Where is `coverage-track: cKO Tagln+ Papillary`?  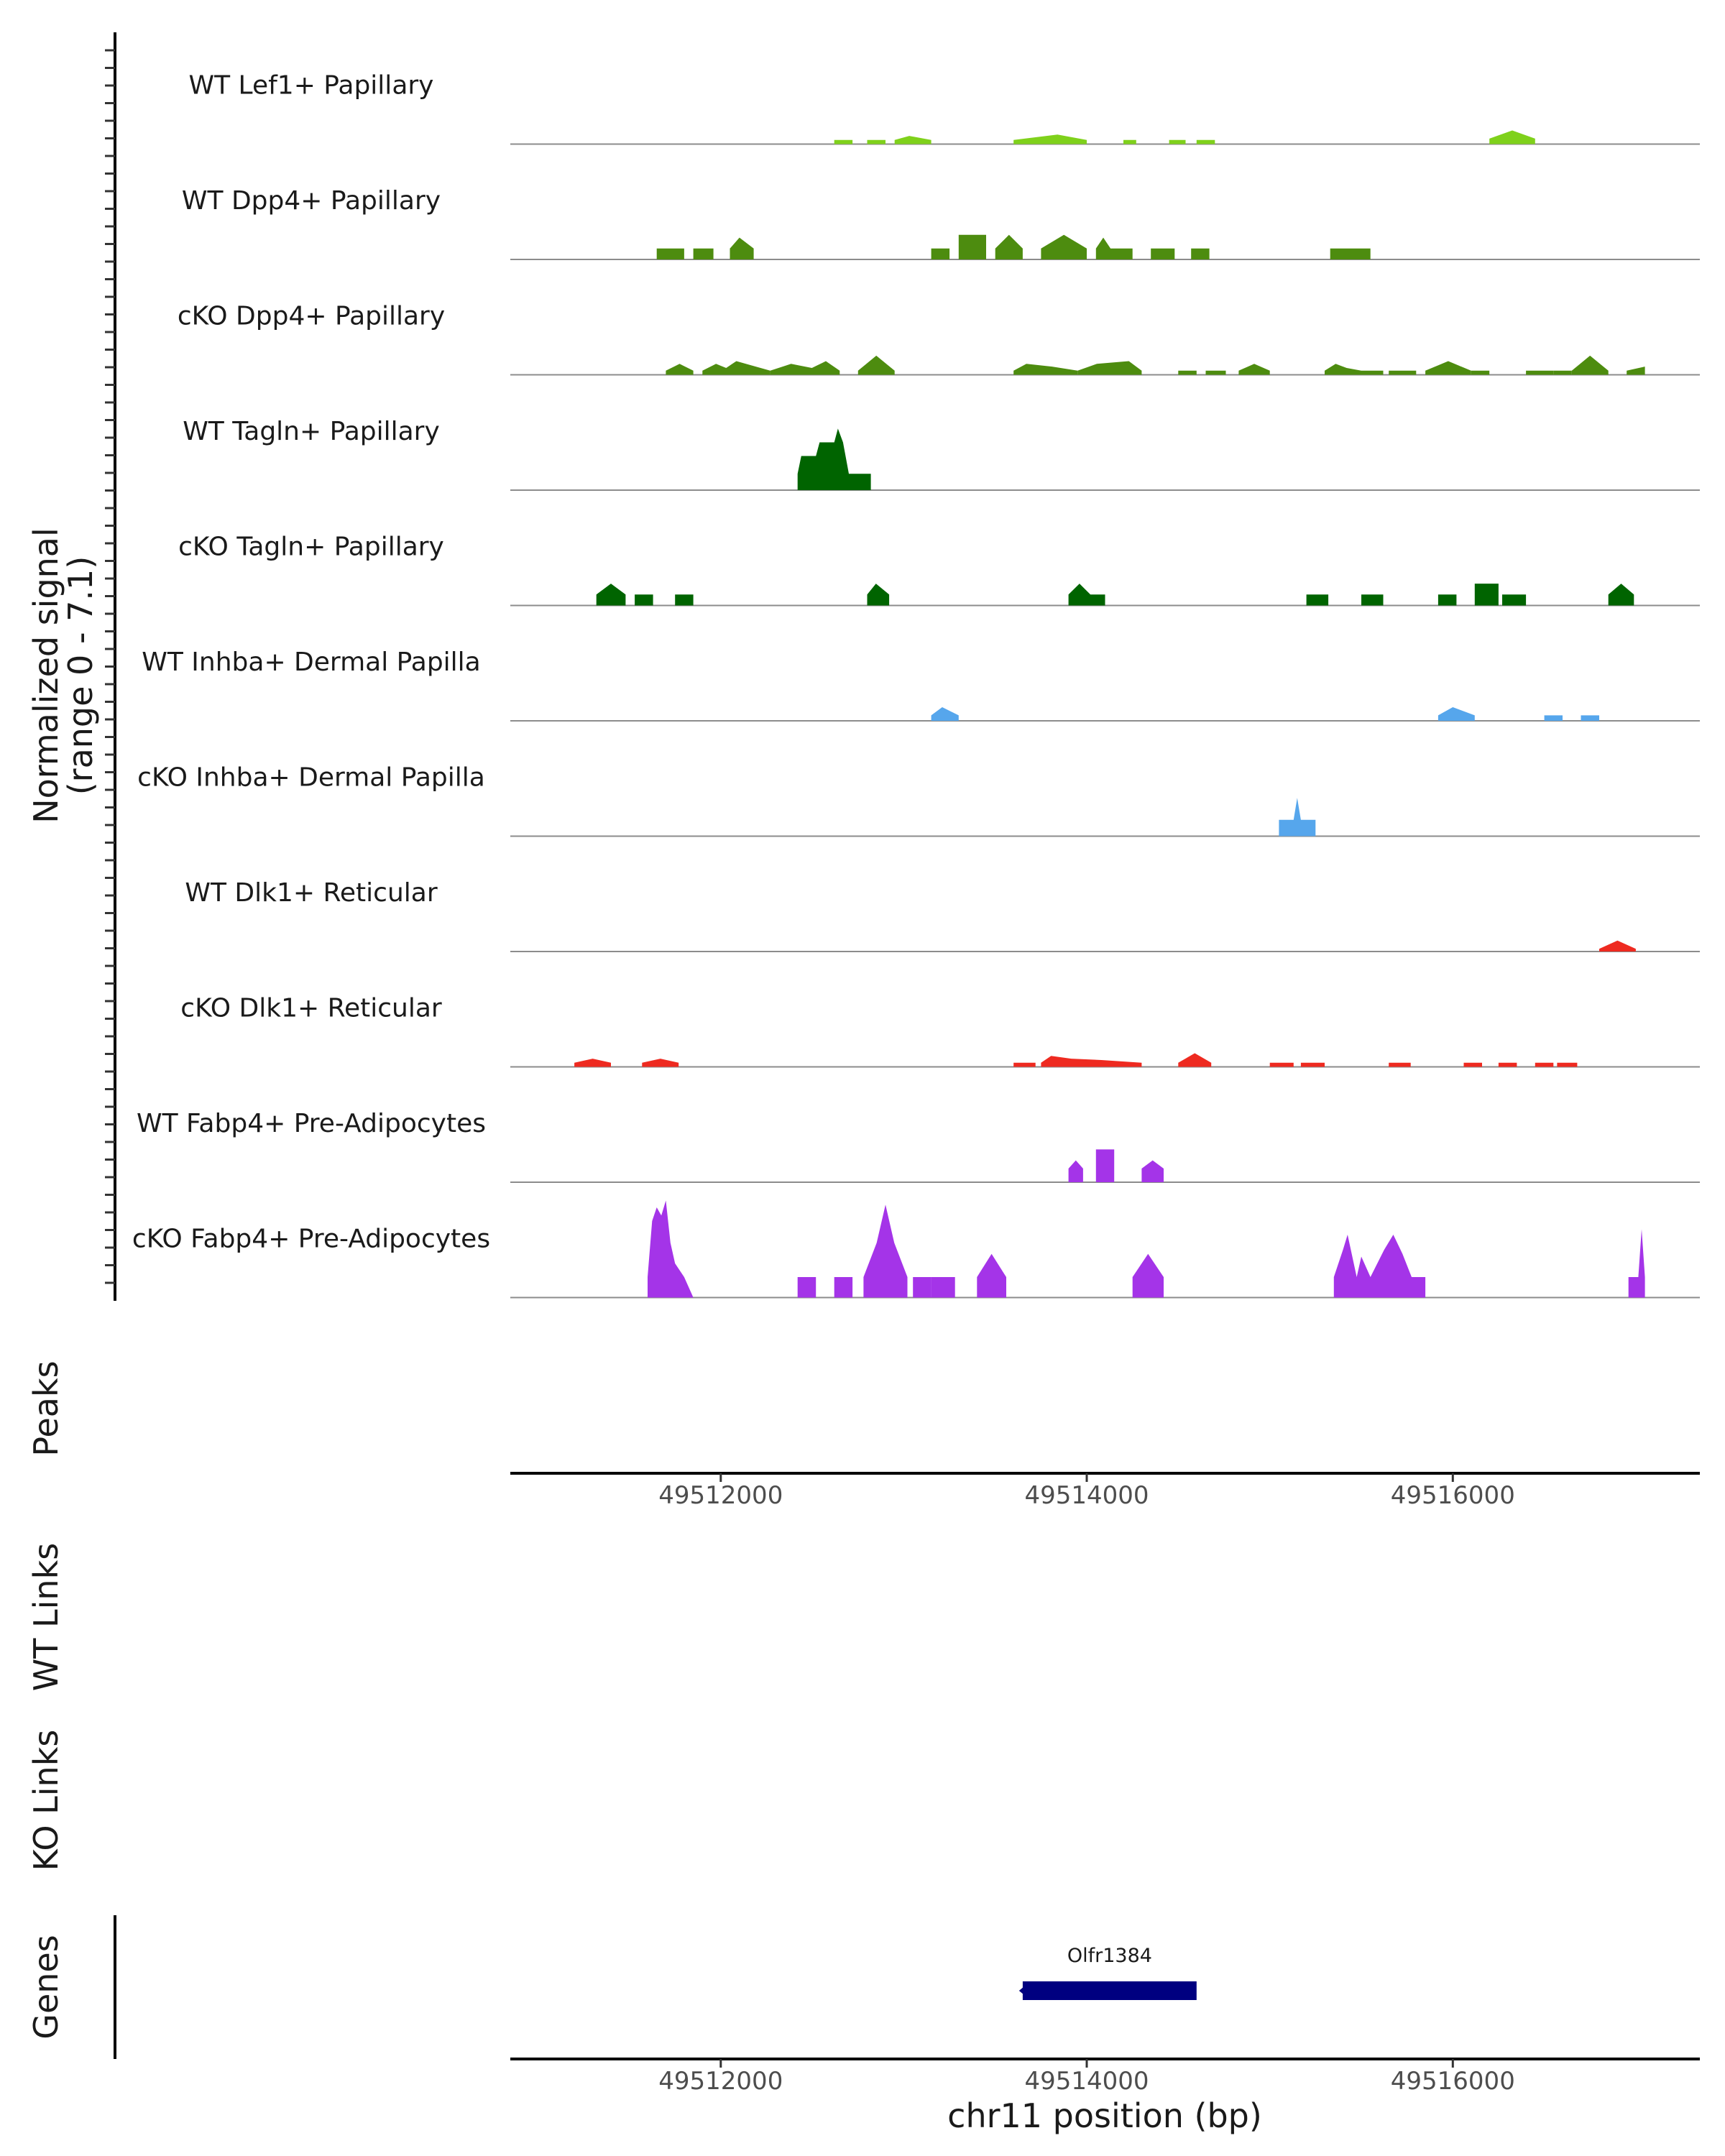 coverage-track: cKO Tagln+ Papillary is located at coordinates (939, 570).